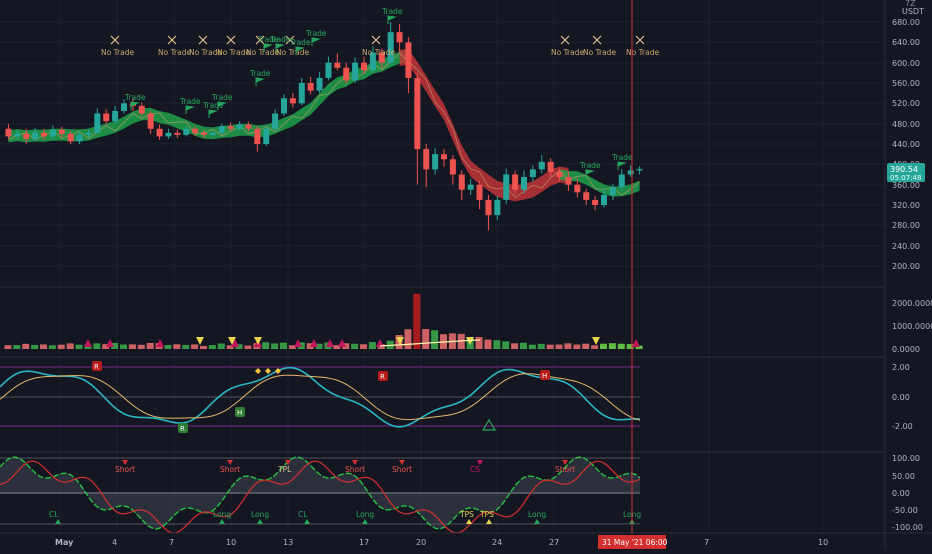 The image size is (932, 554). What do you see at coordinates (906, 225) in the screenshot?
I see `price-tick-label: 280.00` at bounding box center [906, 225].